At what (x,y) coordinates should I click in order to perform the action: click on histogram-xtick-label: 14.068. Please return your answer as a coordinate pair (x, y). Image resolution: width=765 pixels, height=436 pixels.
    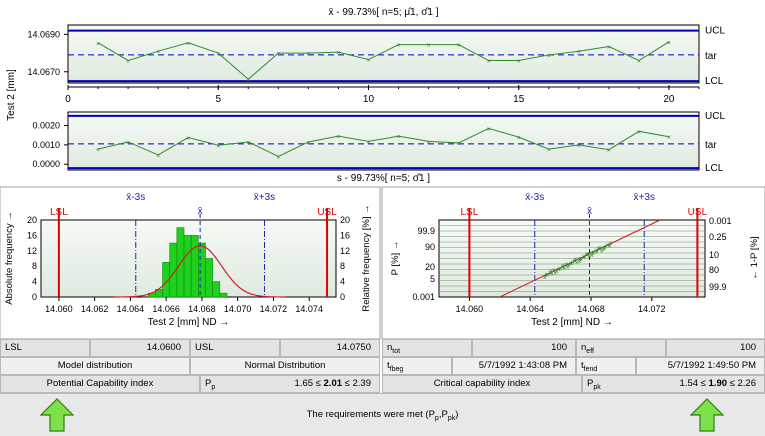
    Looking at the image, I should click on (202, 309).